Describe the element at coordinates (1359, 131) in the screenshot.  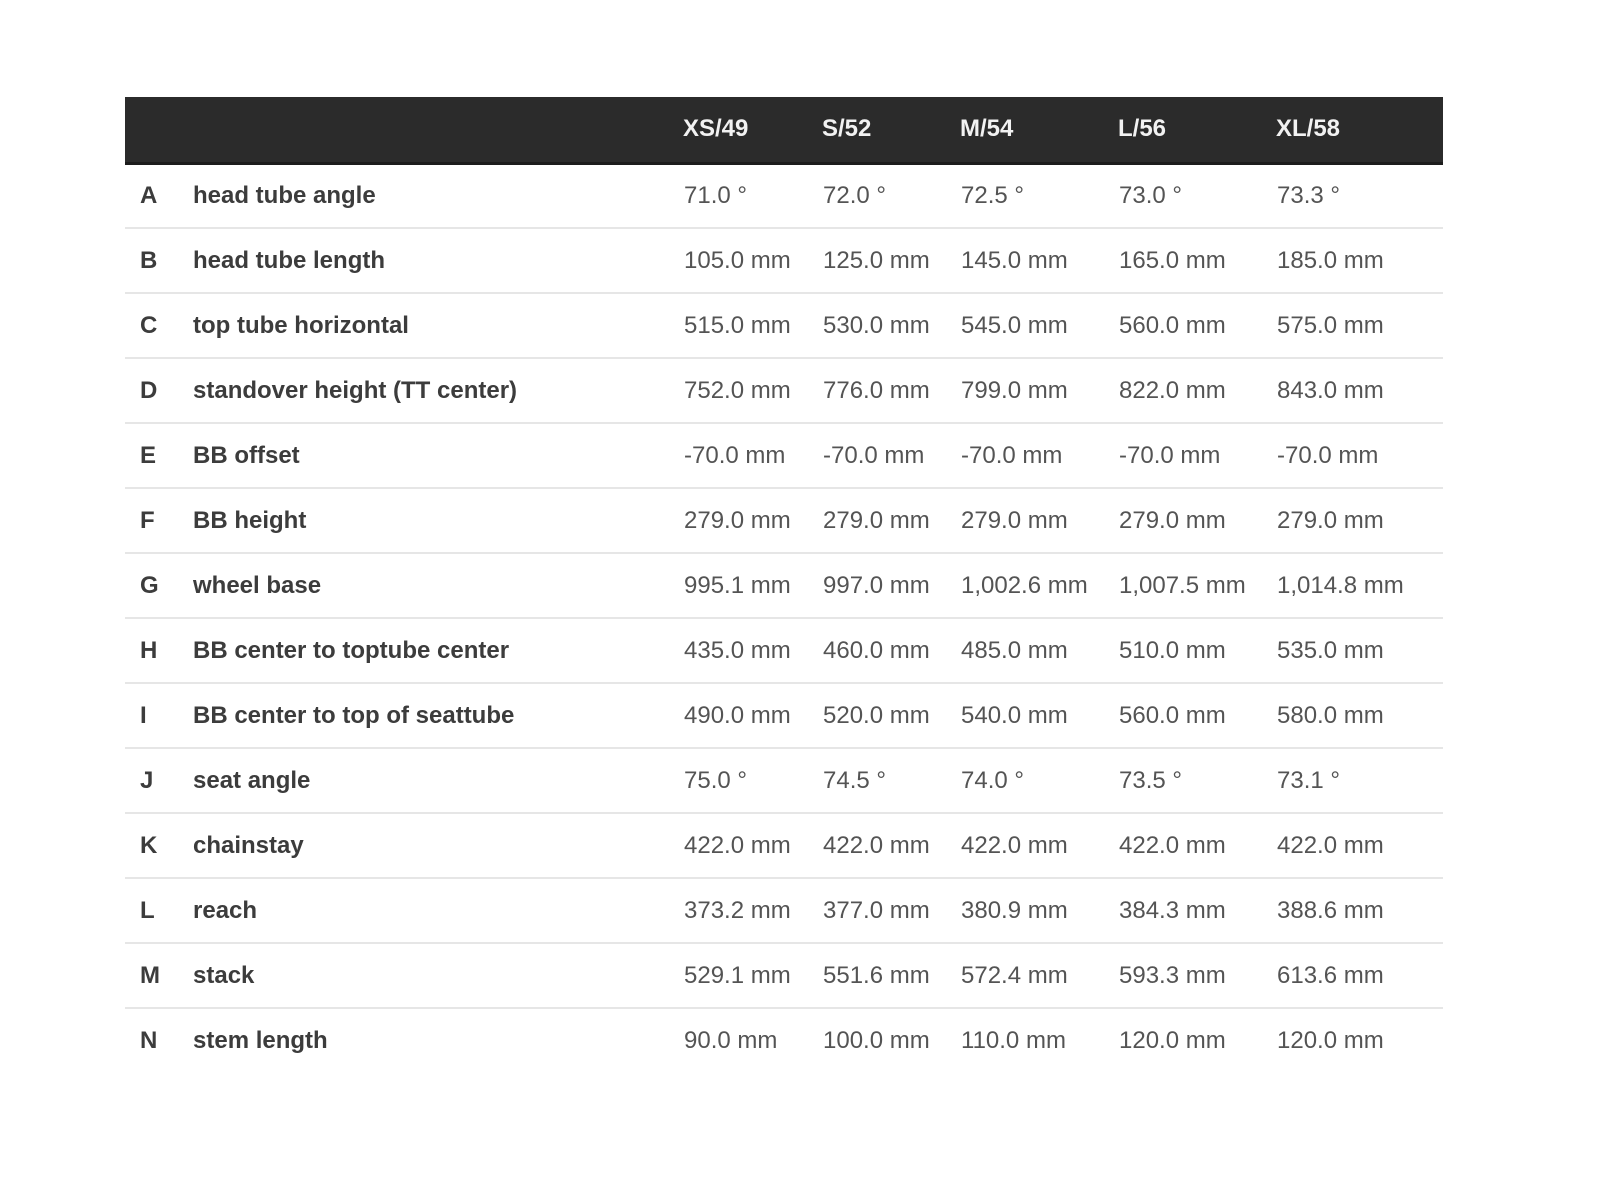
I see `size-column-header: XL/58` at that location.